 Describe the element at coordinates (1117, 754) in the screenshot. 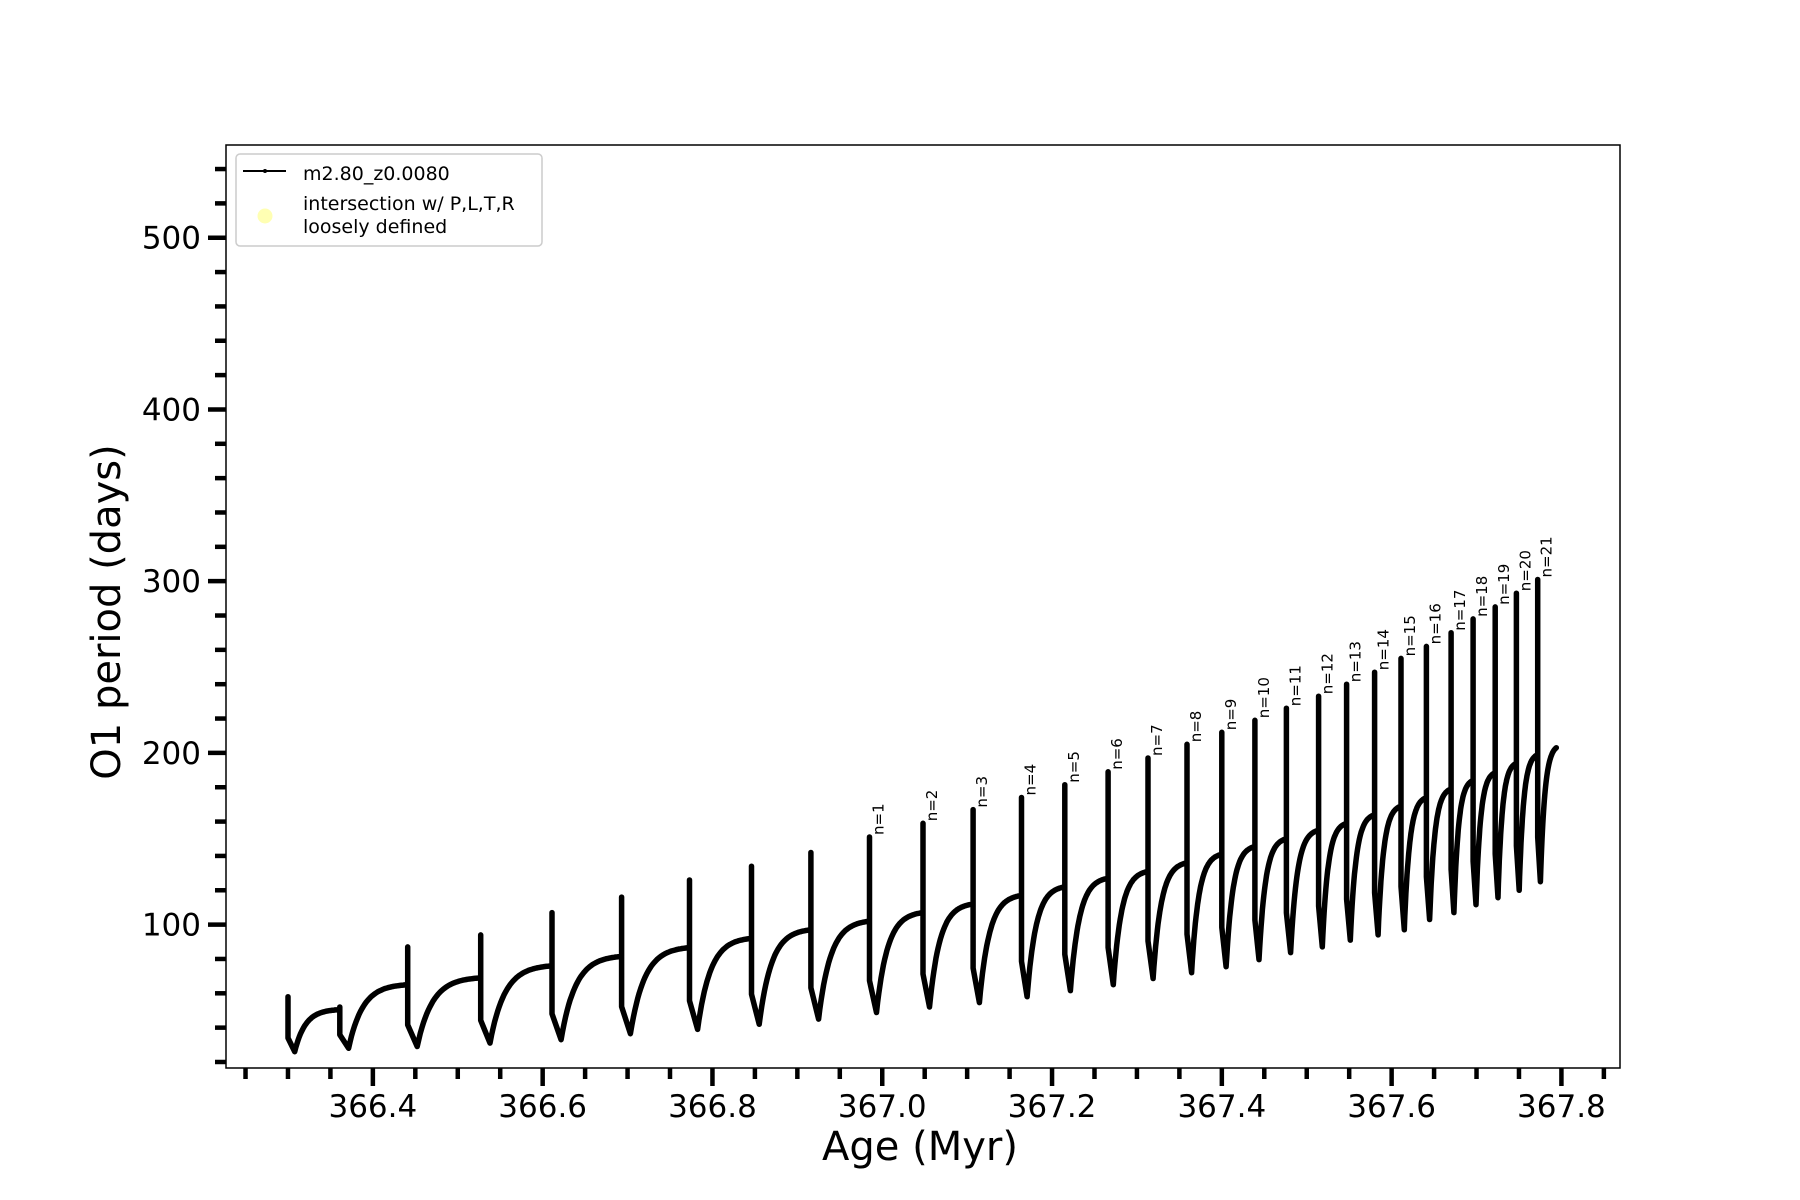

I see `spike-label: n=6` at that location.